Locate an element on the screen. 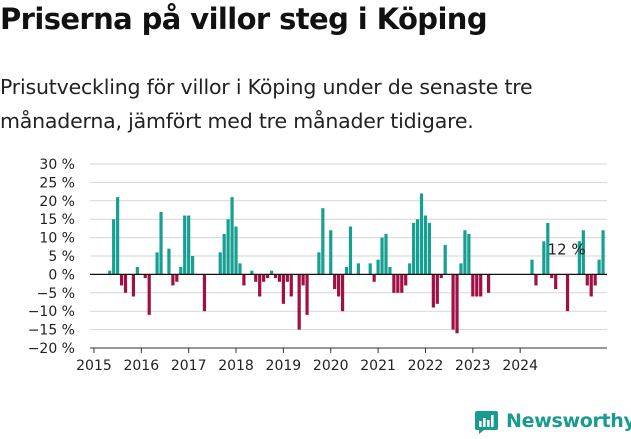  y-tick-label: 10 % is located at coordinates (57, 239).